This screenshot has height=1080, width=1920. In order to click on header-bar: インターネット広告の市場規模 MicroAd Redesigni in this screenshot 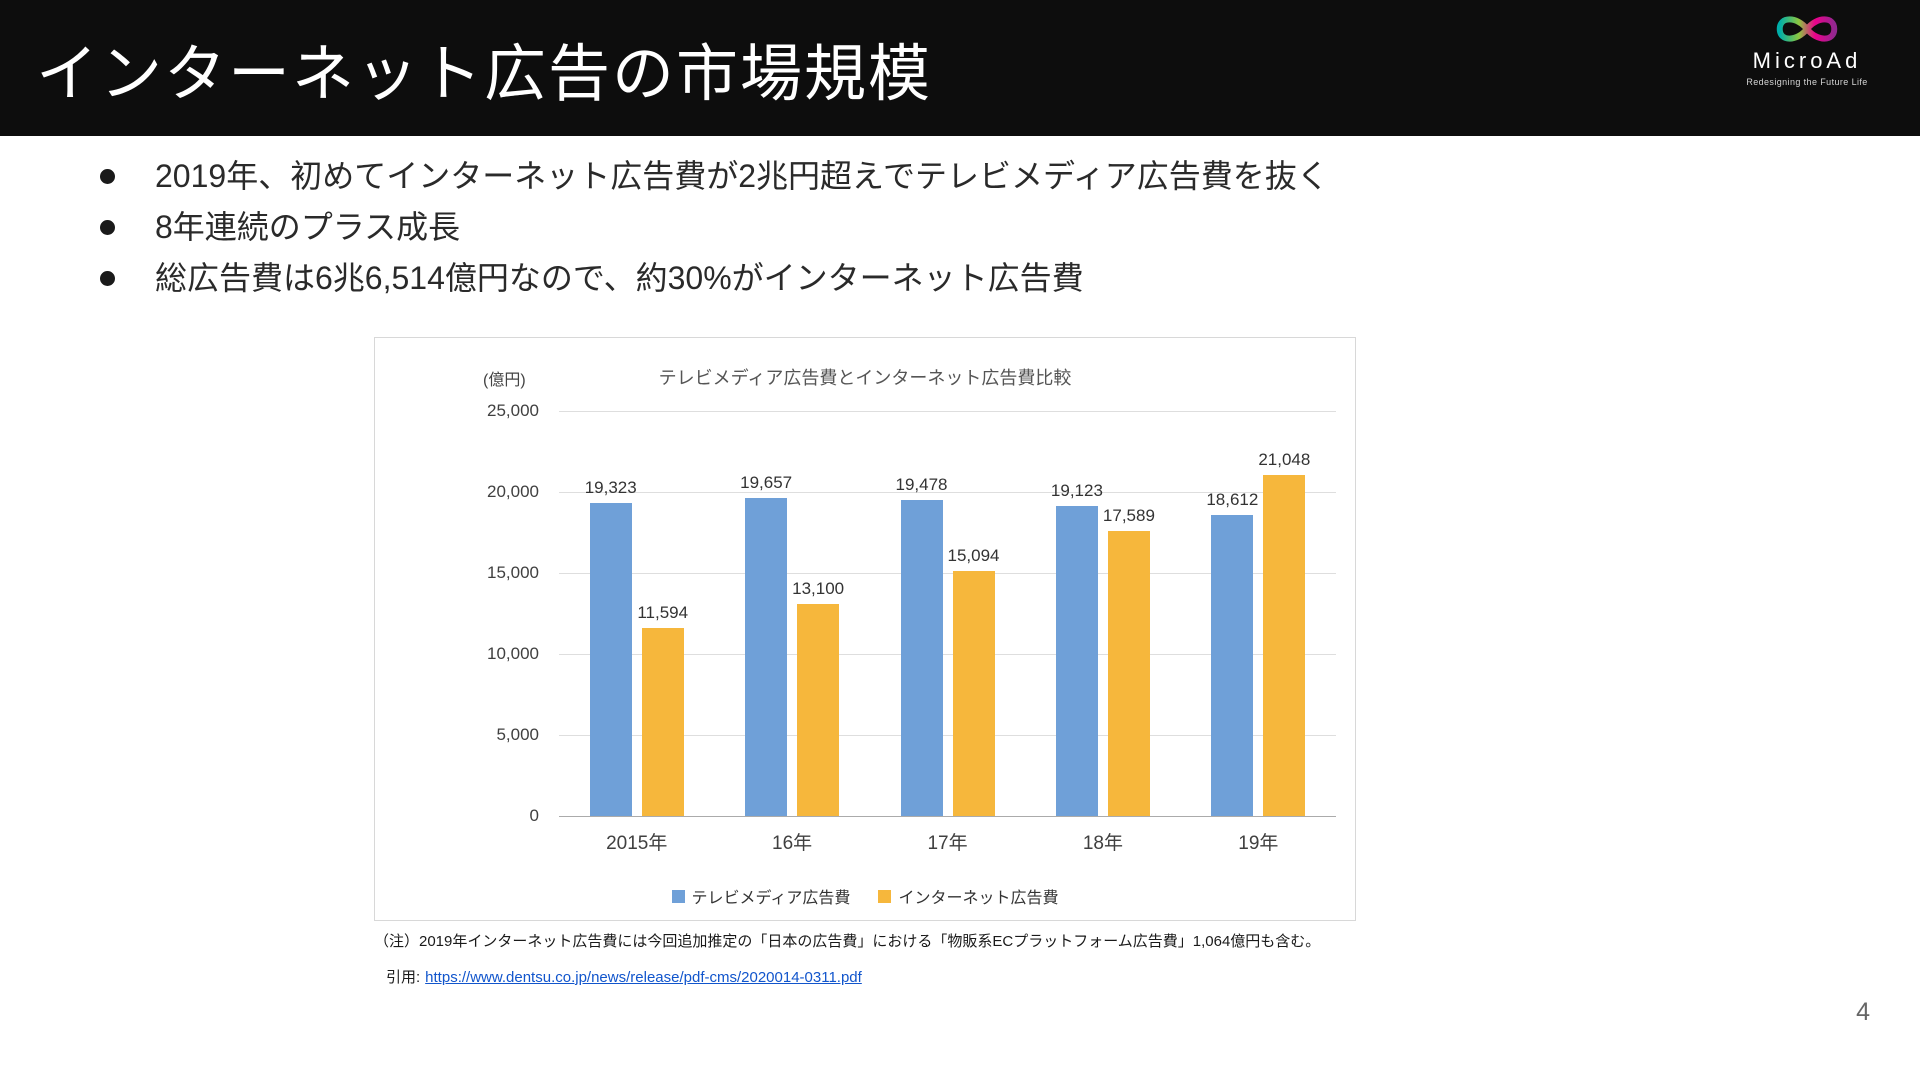, I will do `click(960, 68)`.